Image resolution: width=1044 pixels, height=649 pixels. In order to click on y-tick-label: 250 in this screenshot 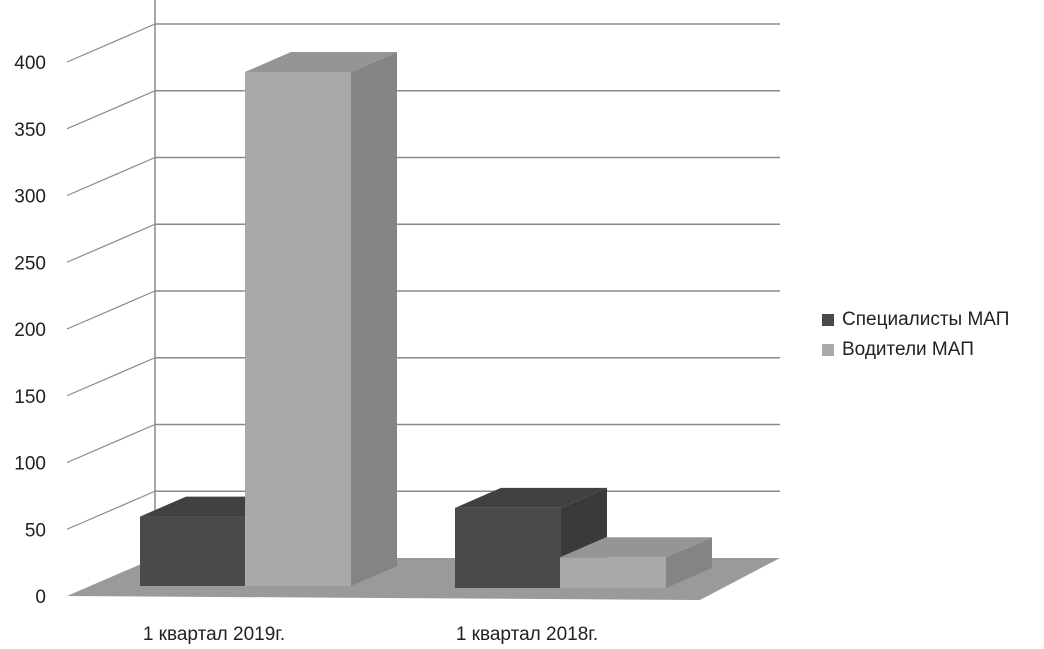, I will do `click(30, 263)`.